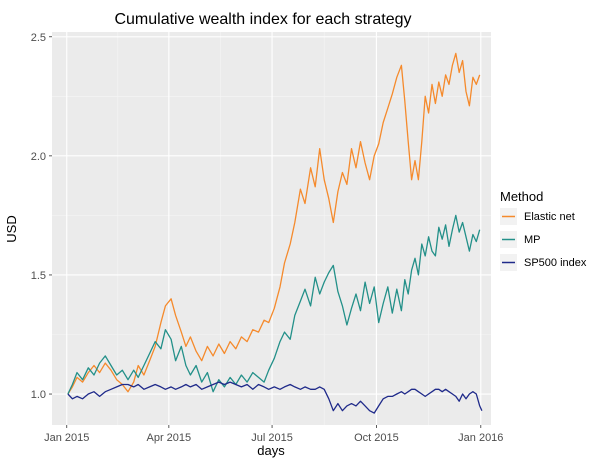 This screenshot has width=596, height=466. I want to click on series-line-sp500-index, so click(275, 397).